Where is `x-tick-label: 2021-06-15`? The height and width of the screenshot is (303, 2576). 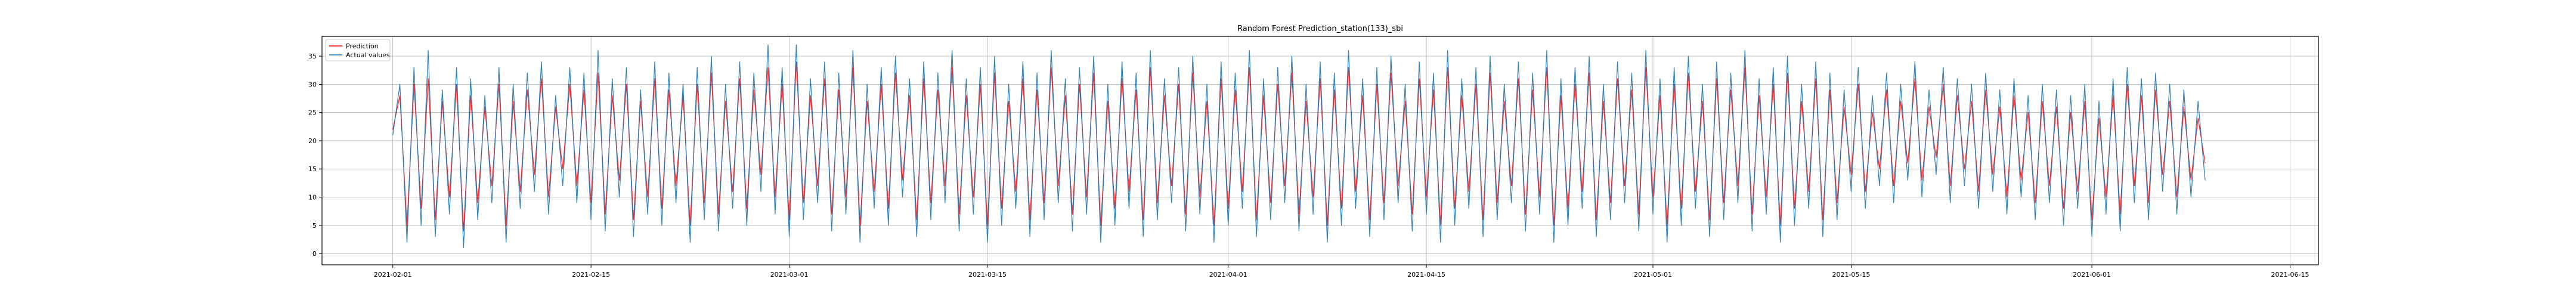
x-tick-label: 2021-06-15 is located at coordinates (2290, 275).